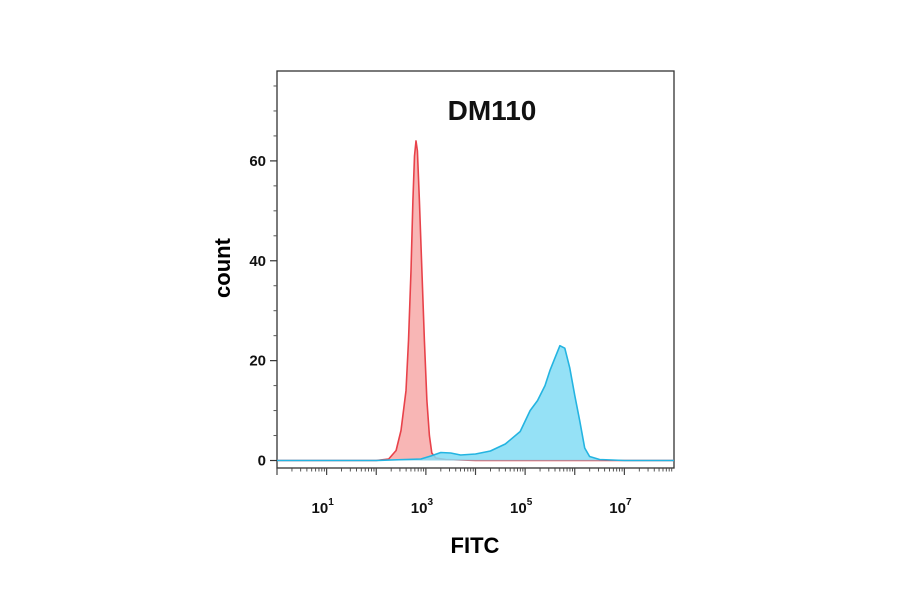 The image size is (900, 594). I want to click on series-2-line, so click(475, 403).